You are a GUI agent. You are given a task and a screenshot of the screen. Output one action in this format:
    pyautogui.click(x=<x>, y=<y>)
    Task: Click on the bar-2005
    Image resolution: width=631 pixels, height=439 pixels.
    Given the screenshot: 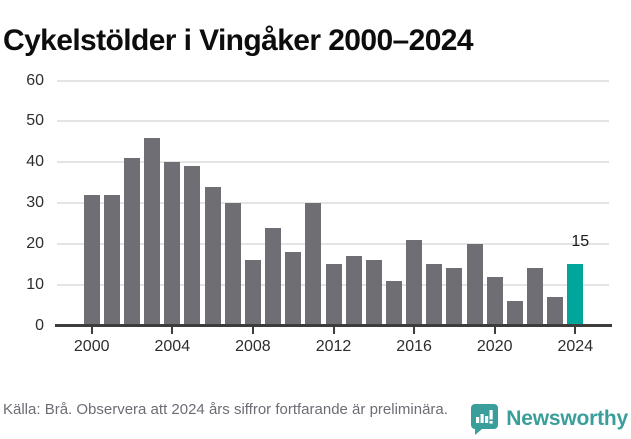 What is the action you would take?
    pyautogui.click(x=192, y=246)
    